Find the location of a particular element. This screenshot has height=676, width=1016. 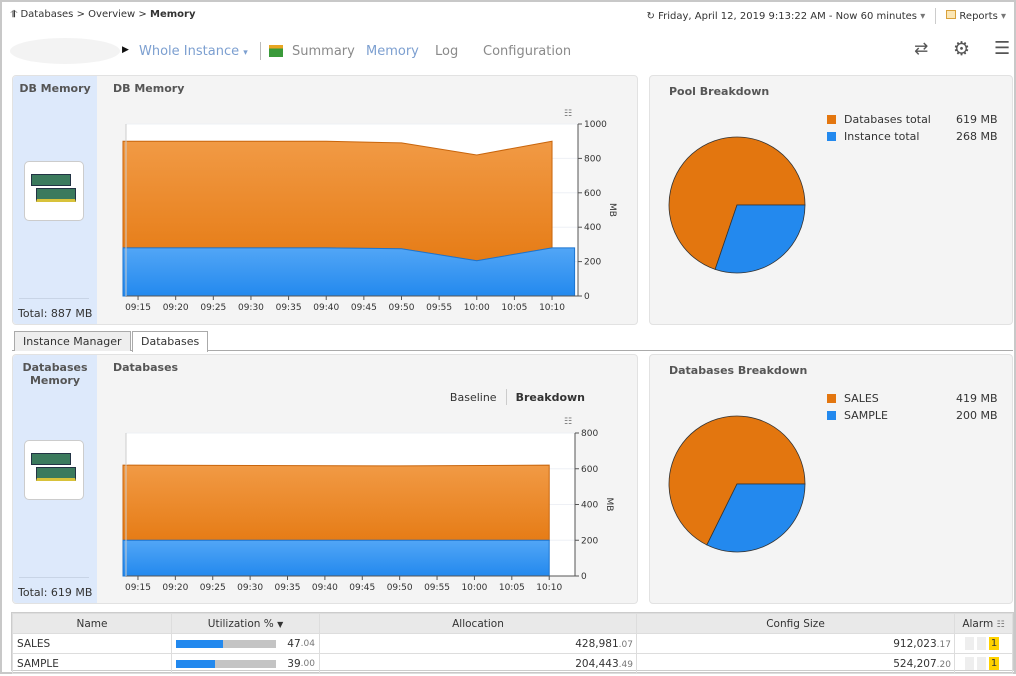

expand-arrow-icon: ▶ is located at coordinates (125, 50).